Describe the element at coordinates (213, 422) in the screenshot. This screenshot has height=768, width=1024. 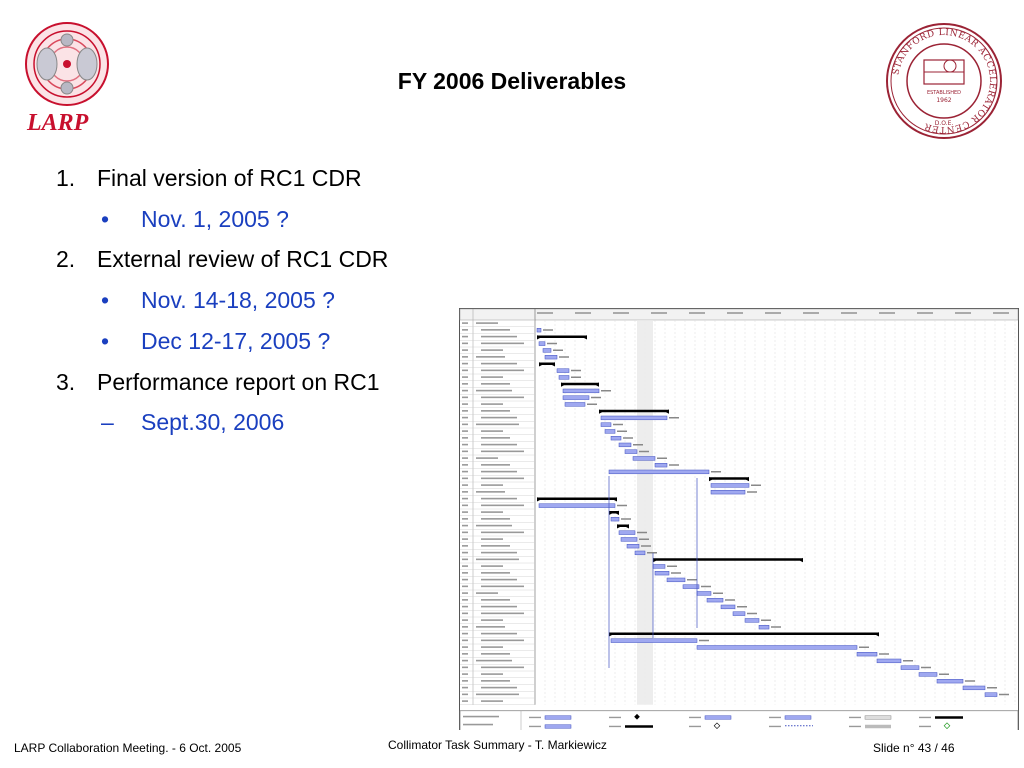
I see `item-text: Sept.30, 2006` at that location.